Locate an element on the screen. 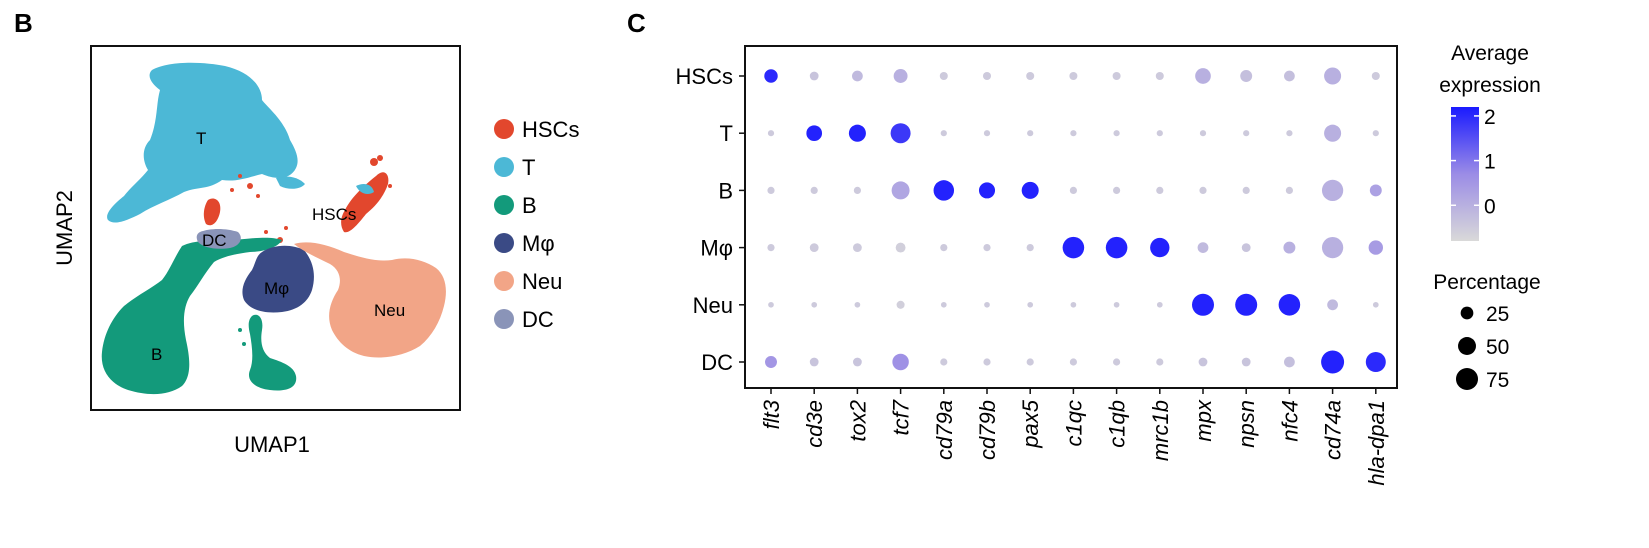 The width and height of the screenshot is (1649, 548). dot-hscs-cd3e is located at coordinates (814, 76).